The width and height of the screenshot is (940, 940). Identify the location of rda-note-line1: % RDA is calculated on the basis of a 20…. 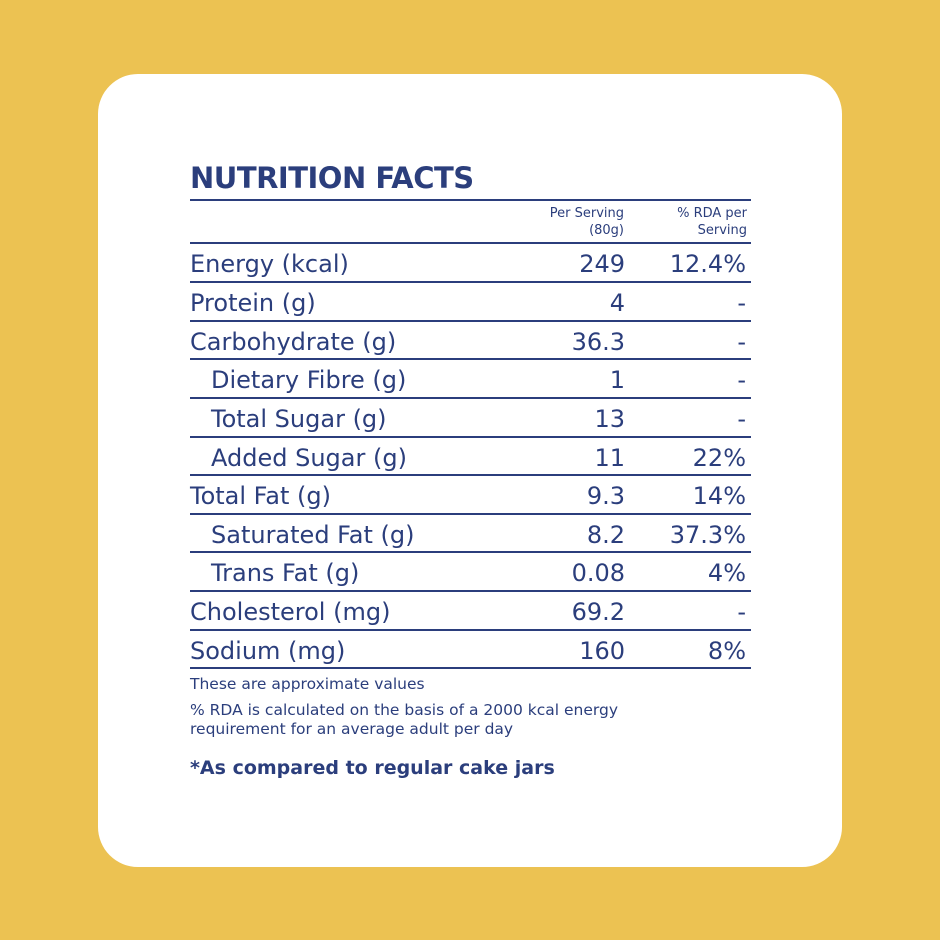
(404, 710).